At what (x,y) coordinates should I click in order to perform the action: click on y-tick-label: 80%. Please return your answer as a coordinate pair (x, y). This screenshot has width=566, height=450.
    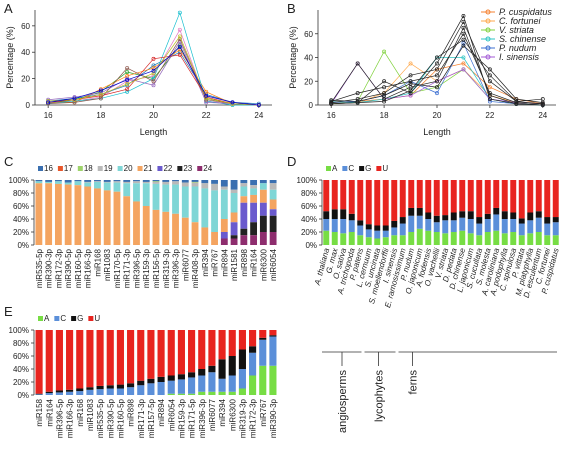
    Looking at the image, I should click on (309, 193).